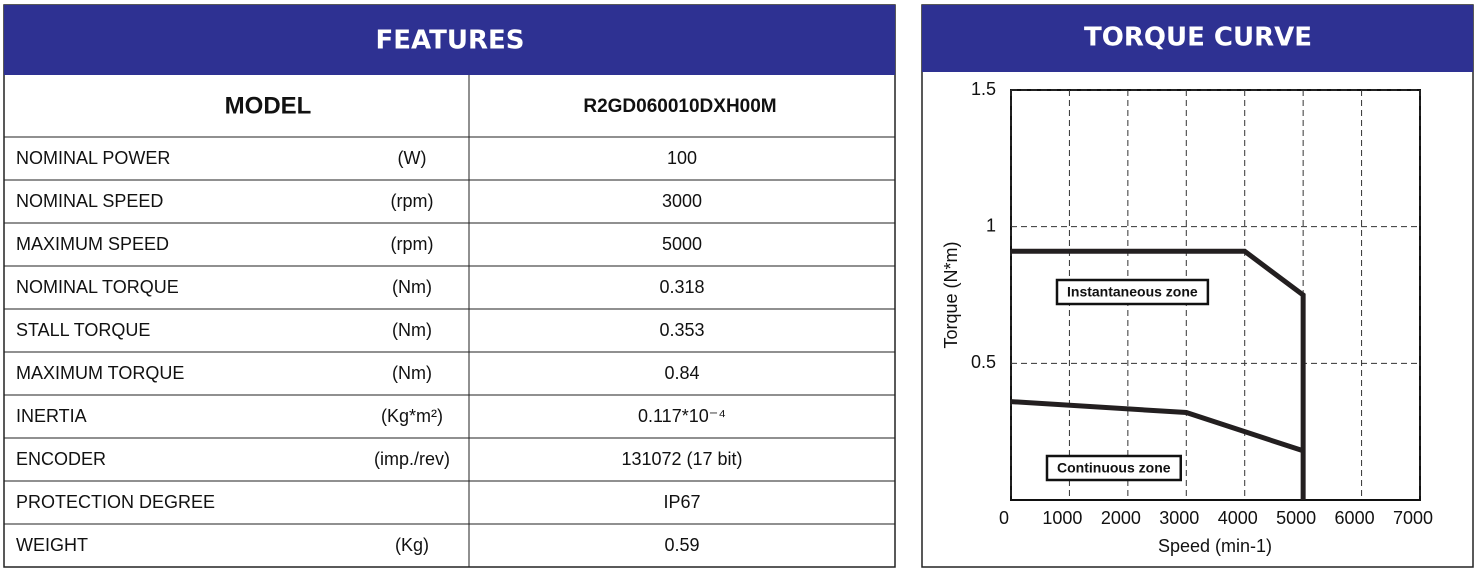  I want to click on row-value: 3000, so click(682, 201).